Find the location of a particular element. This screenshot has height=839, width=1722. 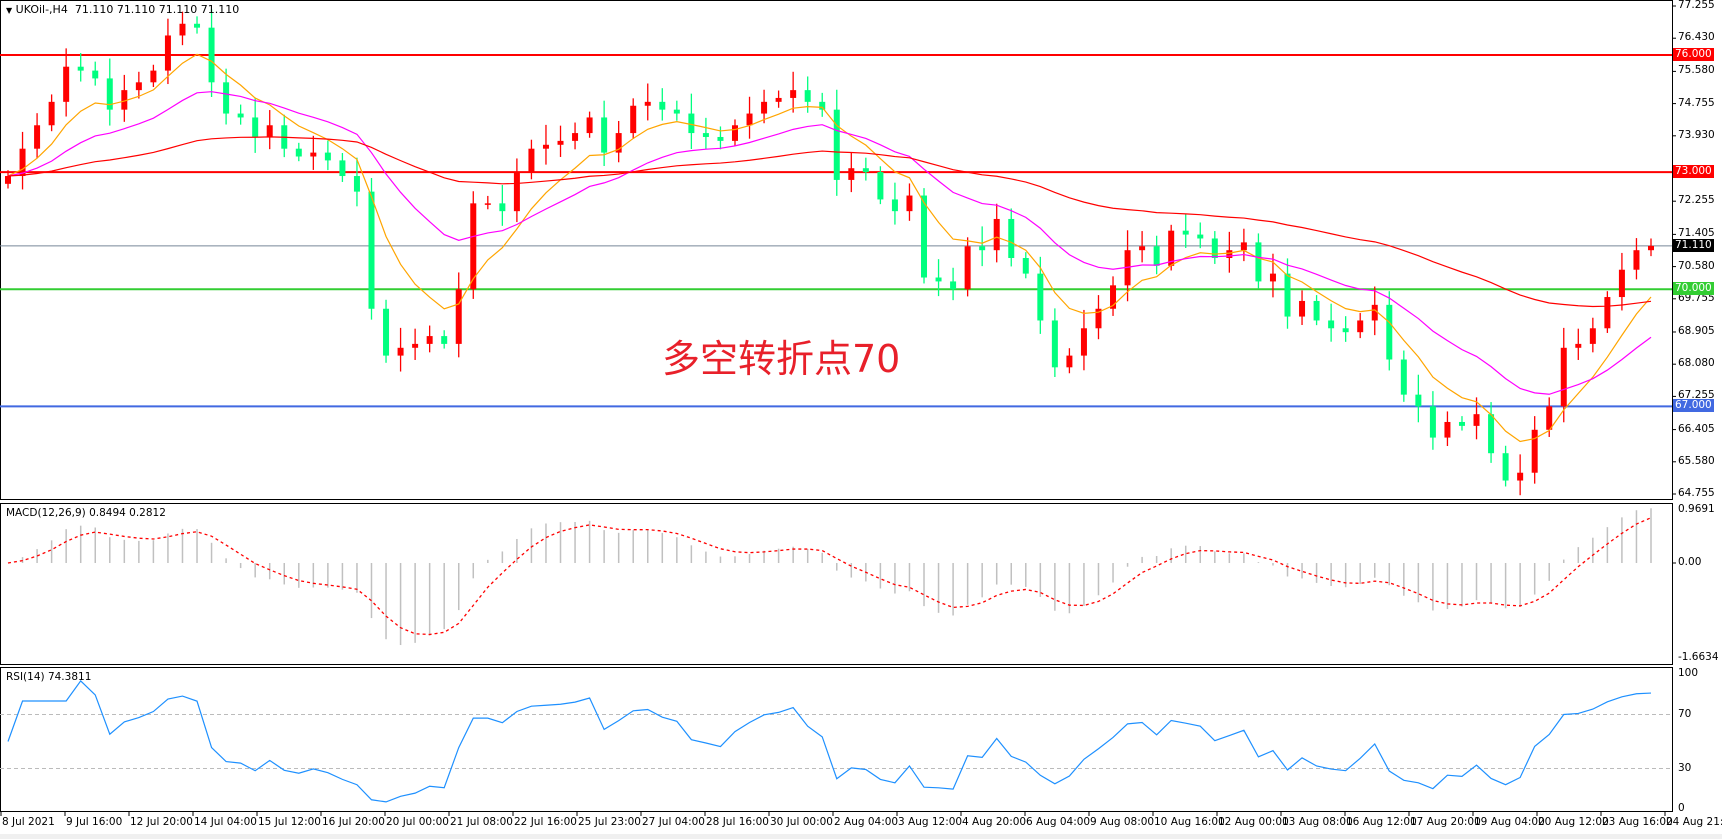

time-tick-label: 14 Jul 04:00 is located at coordinates (225, 822).